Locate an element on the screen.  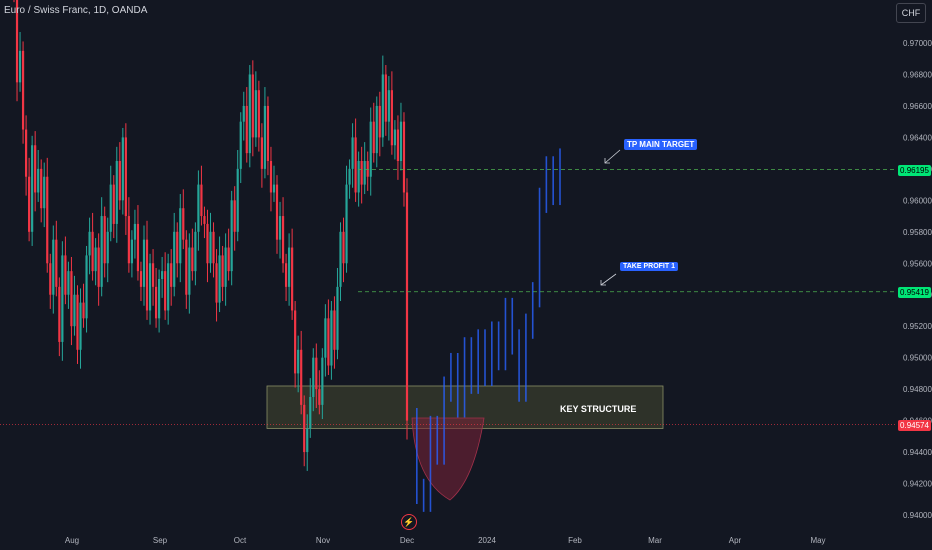
tp1-price-tag: 0.95419 is located at coordinates (914, 292).